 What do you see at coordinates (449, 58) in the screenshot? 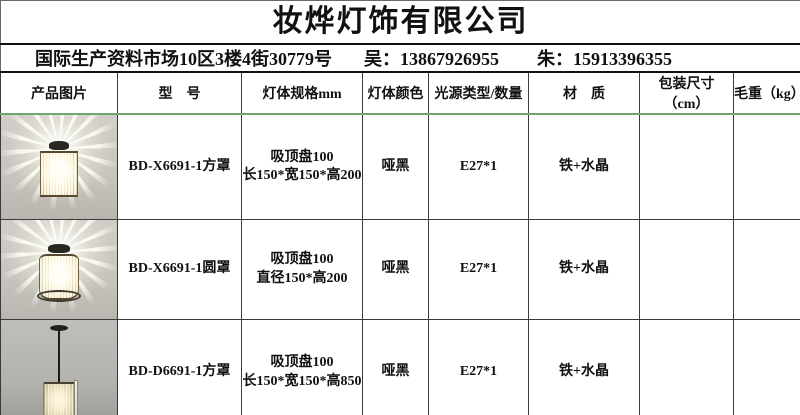
I see `contact-wu-phone: 13867926955` at bounding box center [449, 58].